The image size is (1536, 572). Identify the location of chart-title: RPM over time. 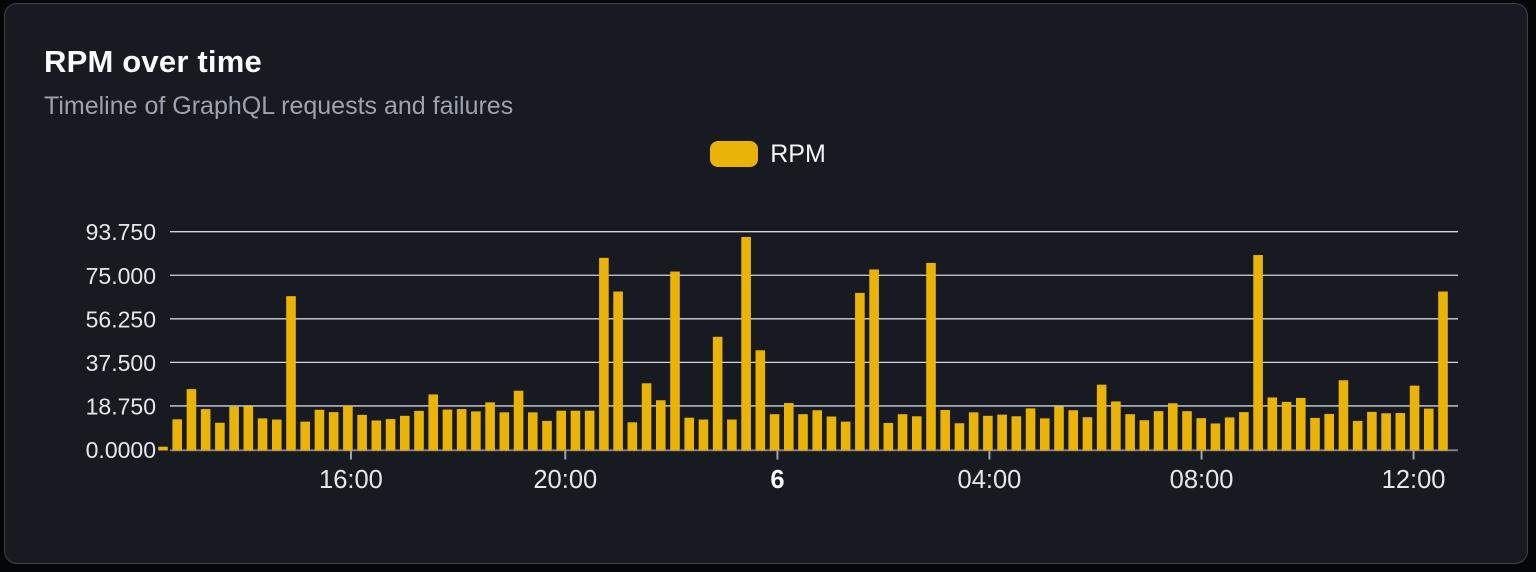
(153, 61).